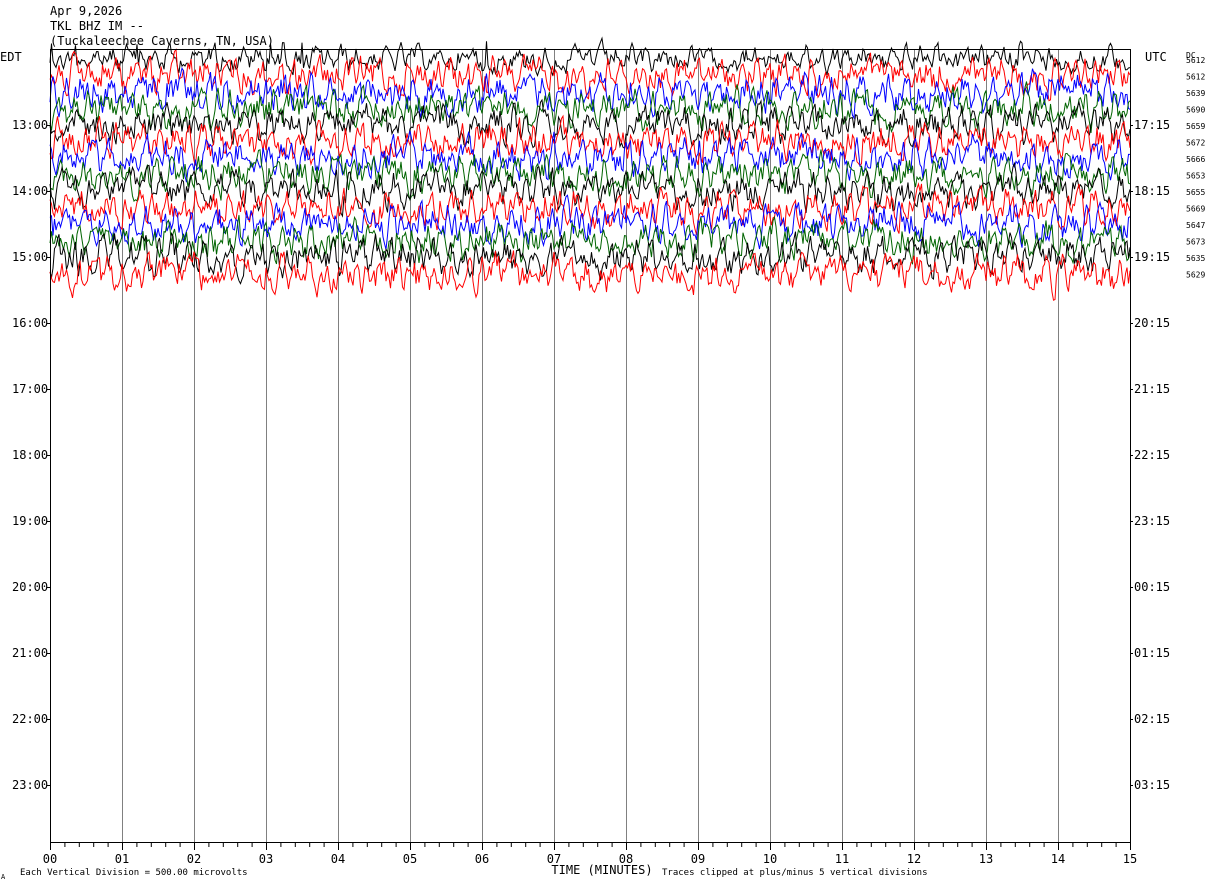 The width and height of the screenshot is (1210, 886). I want to click on right-hour-label: 03:15, so click(1152, 785).